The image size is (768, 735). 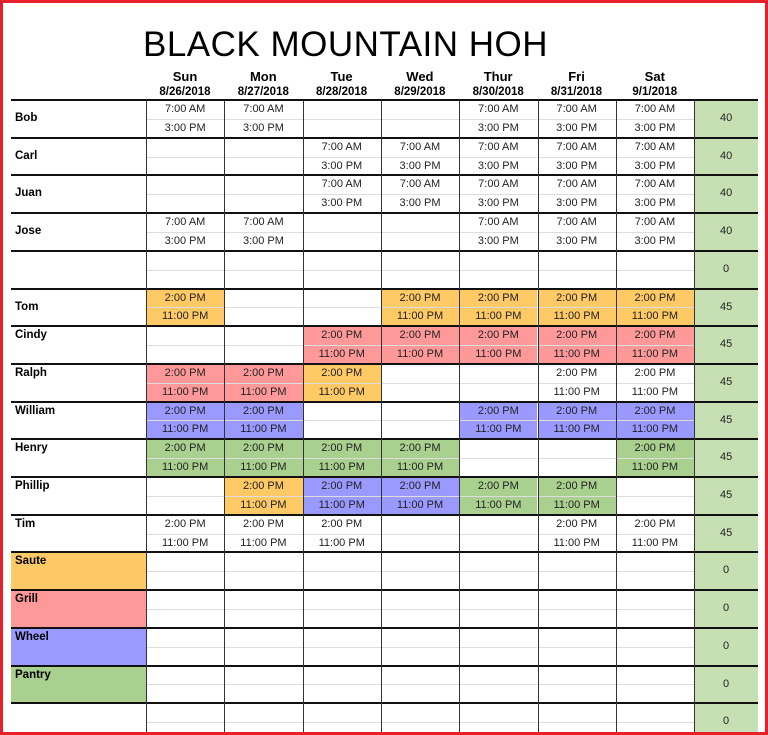 I want to click on employee-name-cell: Ralph, so click(x=78, y=382).